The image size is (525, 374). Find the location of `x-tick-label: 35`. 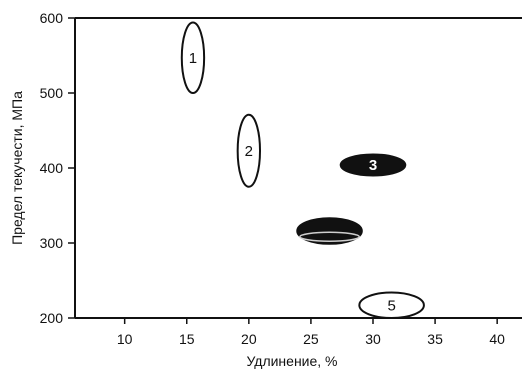

x-tick-label: 35 is located at coordinates (435, 339).